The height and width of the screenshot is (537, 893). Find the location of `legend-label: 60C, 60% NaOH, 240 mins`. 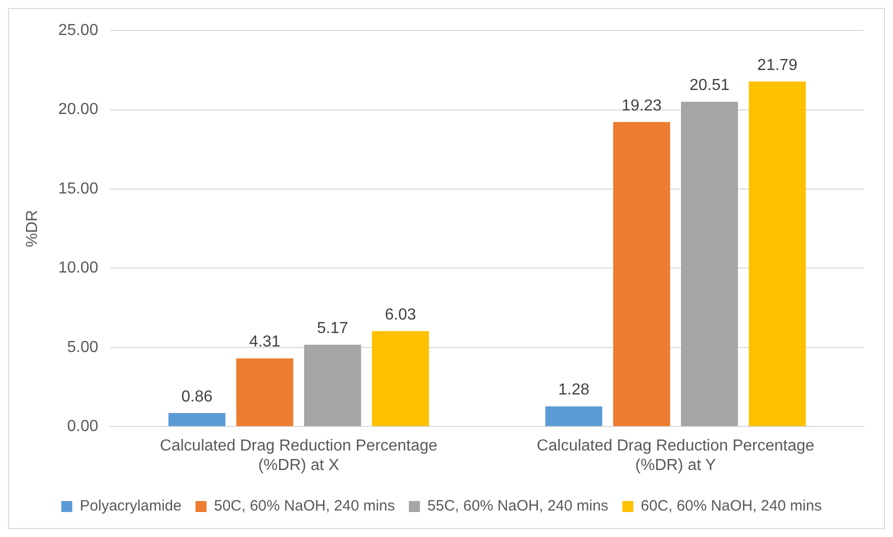

legend-label: 60C, 60% NaOH, 240 mins is located at coordinates (731, 506).